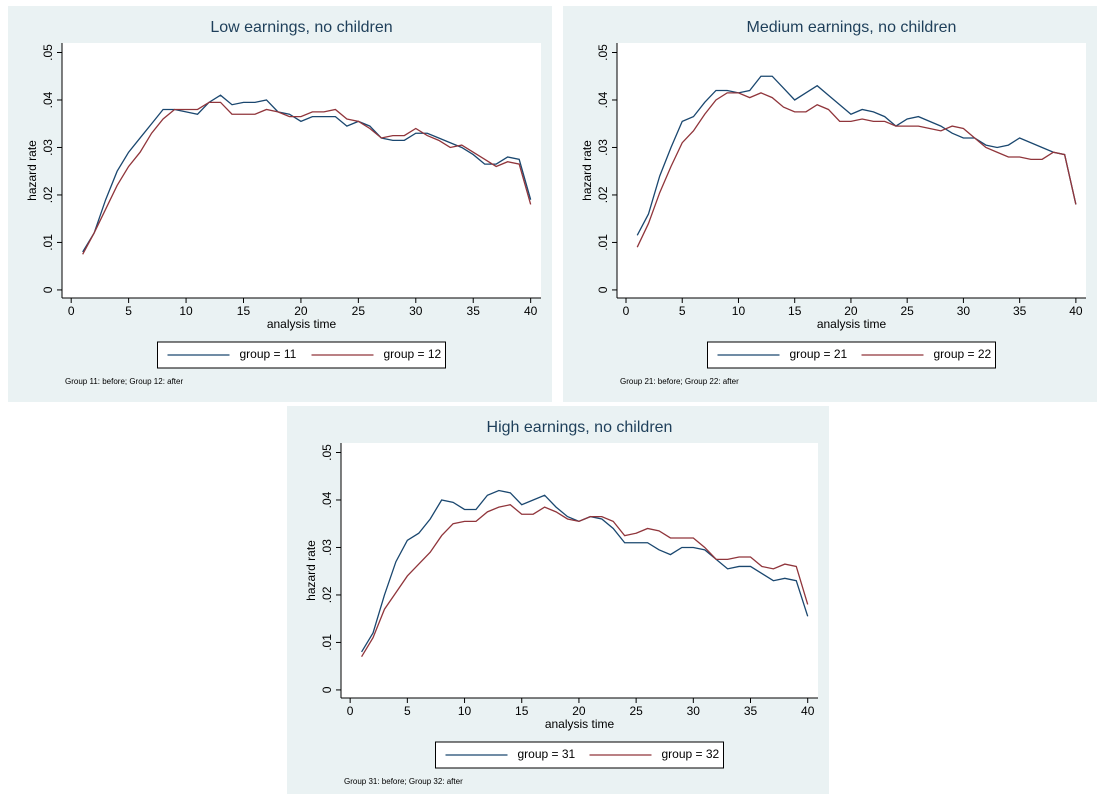 The image size is (1101, 796). What do you see at coordinates (963, 354) in the screenshot?
I see `legend-label: group = 22` at bounding box center [963, 354].